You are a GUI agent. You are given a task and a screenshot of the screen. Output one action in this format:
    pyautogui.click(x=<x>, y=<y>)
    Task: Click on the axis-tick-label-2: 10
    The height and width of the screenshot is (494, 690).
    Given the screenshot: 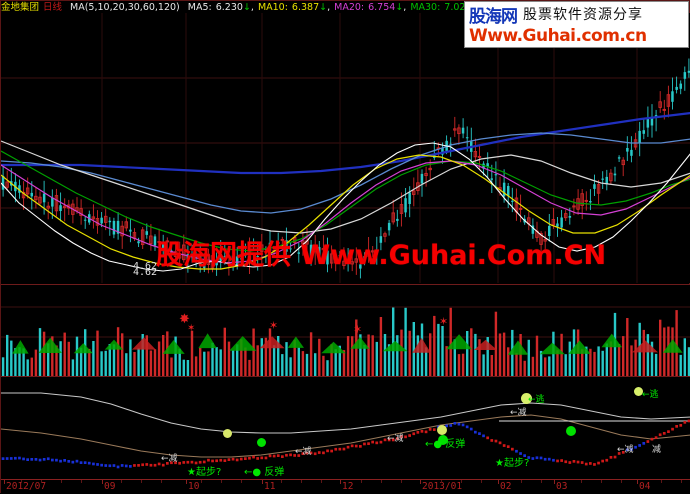 What is the action you would take?
    pyautogui.click(x=194, y=486)
    